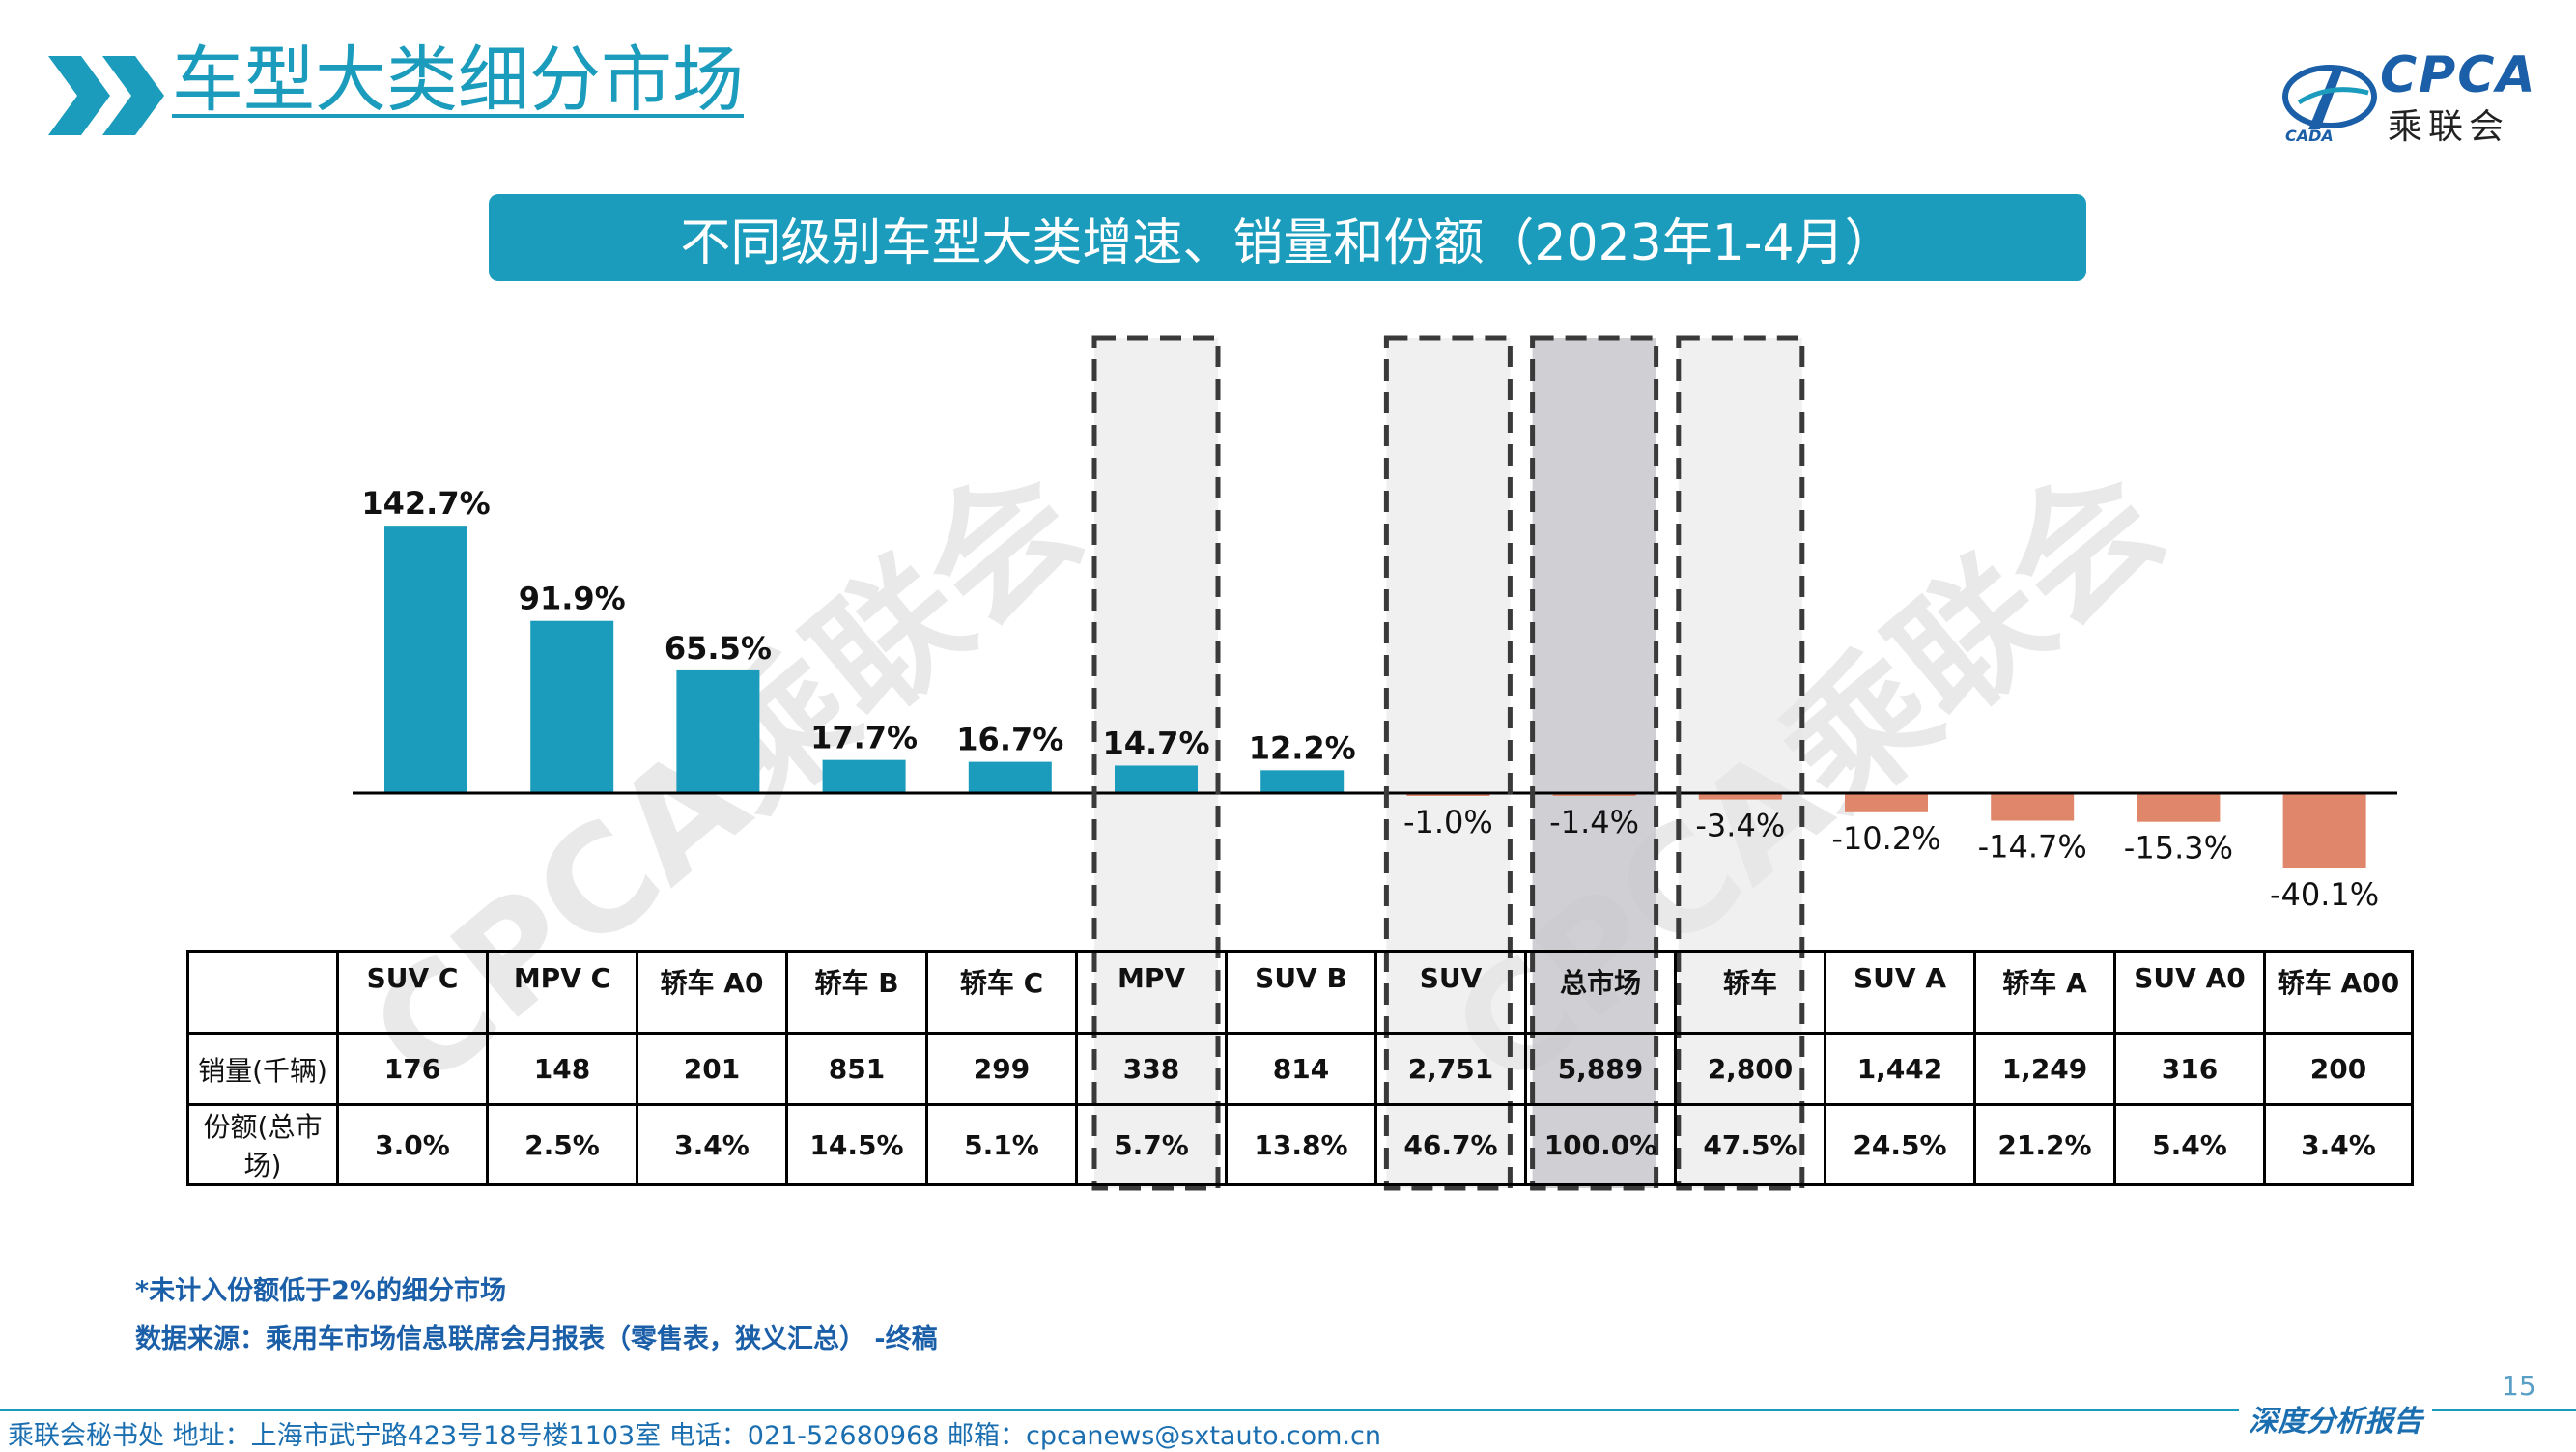  I want to click on sales-cell: 5,889, so click(1600, 1069).